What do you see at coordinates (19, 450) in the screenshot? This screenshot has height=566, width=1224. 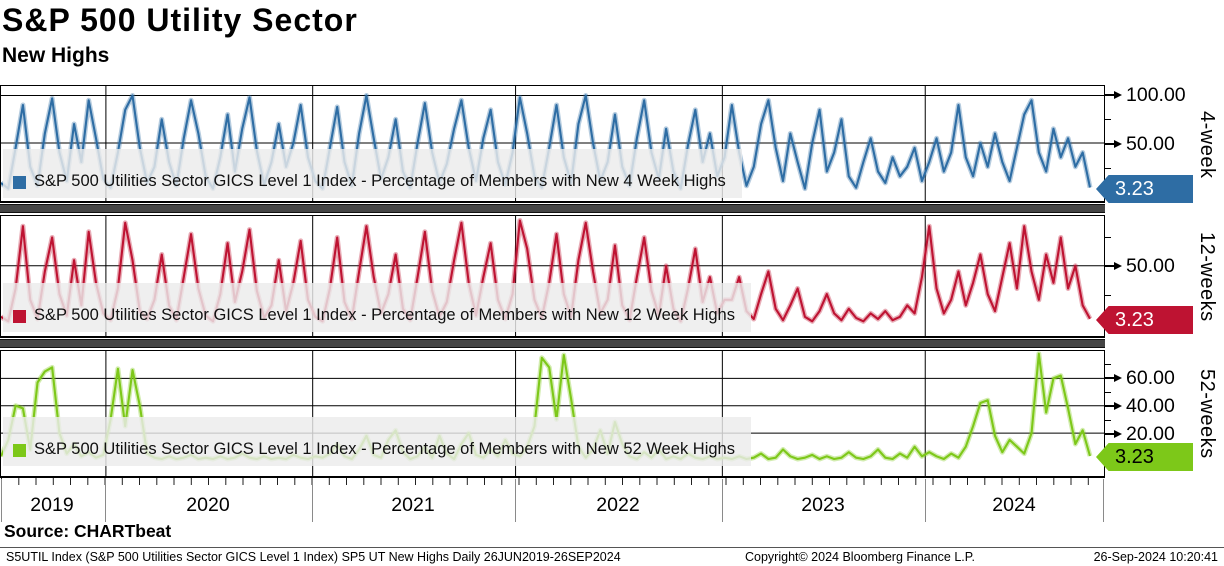 I see `legend-marker-green` at bounding box center [19, 450].